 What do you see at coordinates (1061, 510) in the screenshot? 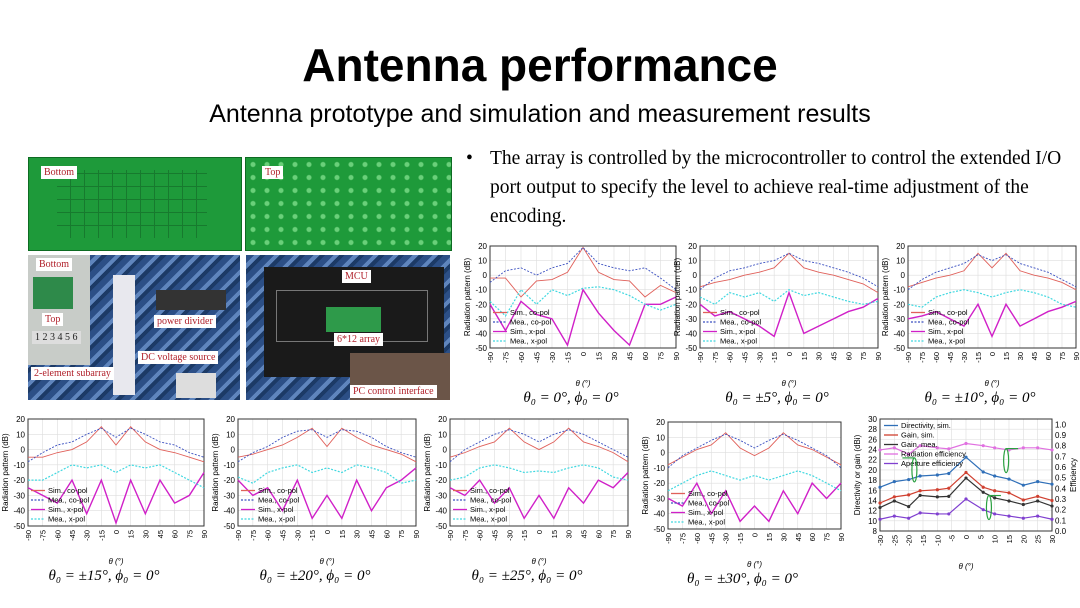
I see `y2-tick-label: 0.2` at bounding box center [1061, 510].